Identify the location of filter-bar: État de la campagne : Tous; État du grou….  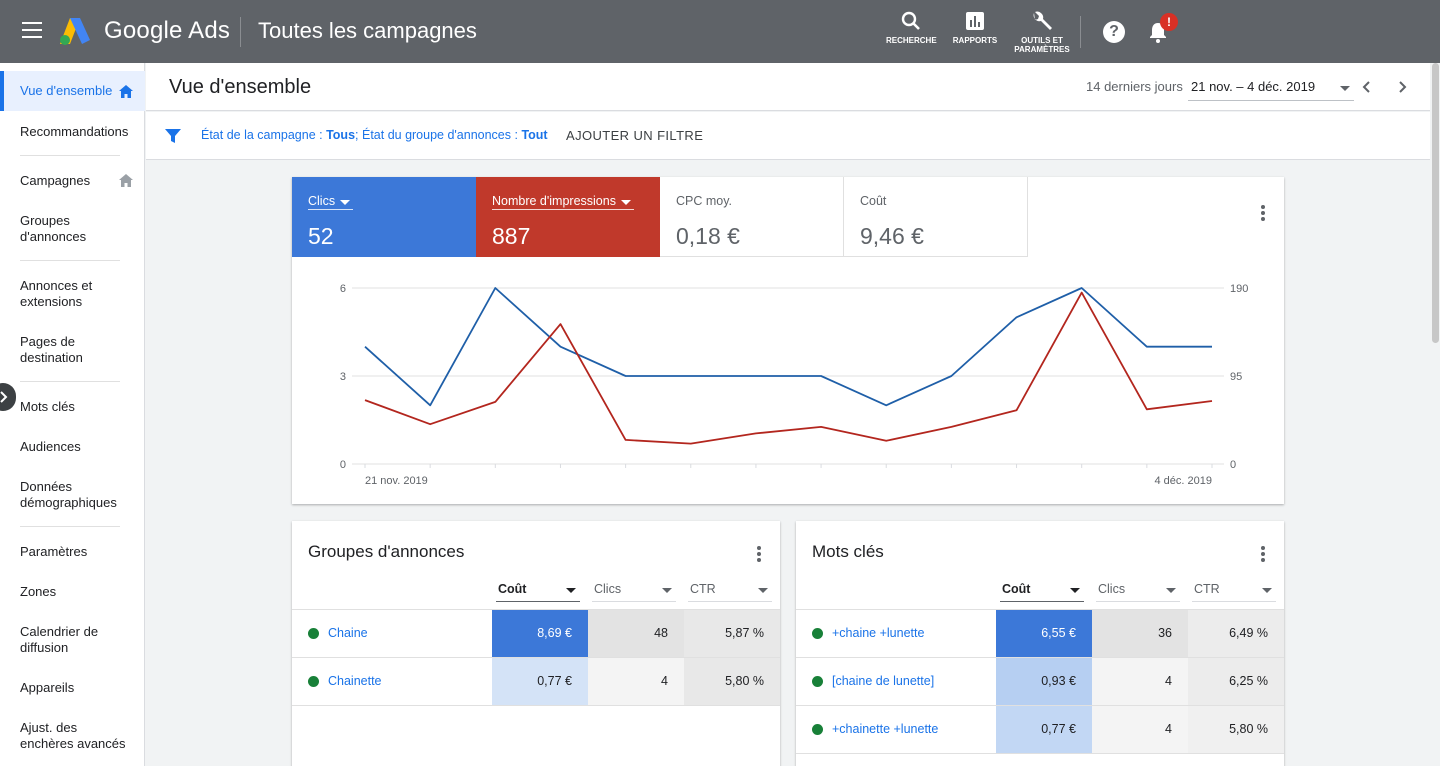
(788, 136).